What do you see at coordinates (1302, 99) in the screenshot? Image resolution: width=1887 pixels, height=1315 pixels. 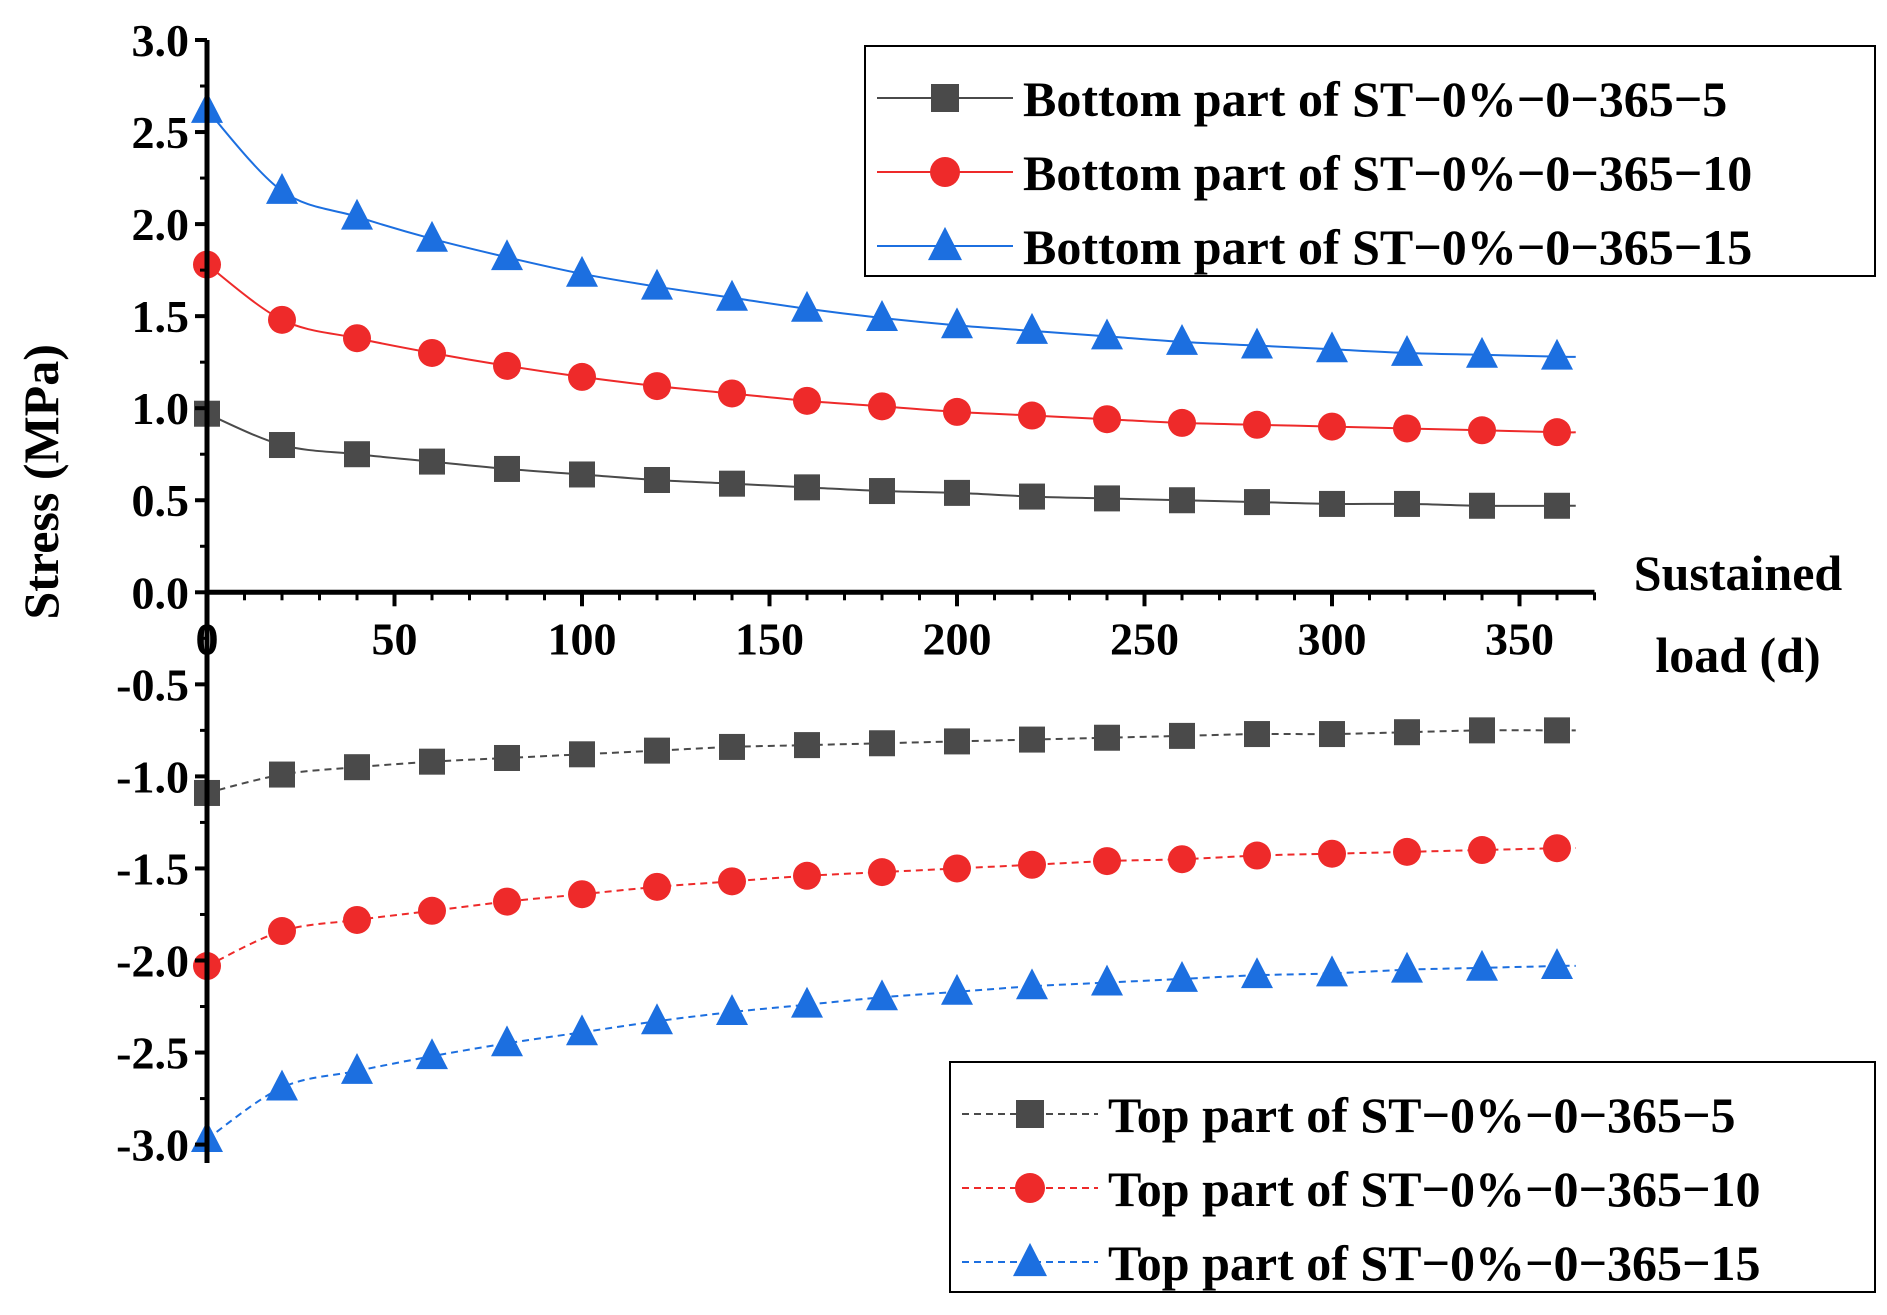 I see `legend-entry: Bottom part of ST−0%−0−365−5` at bounding box center [1302, 99].